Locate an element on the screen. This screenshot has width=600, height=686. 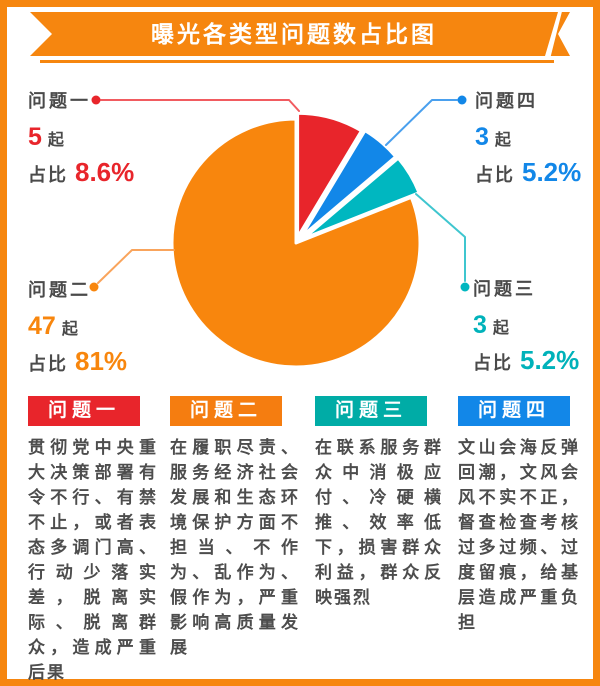
callout-q2-label: 问题二 is located at coordinates (59, 290).